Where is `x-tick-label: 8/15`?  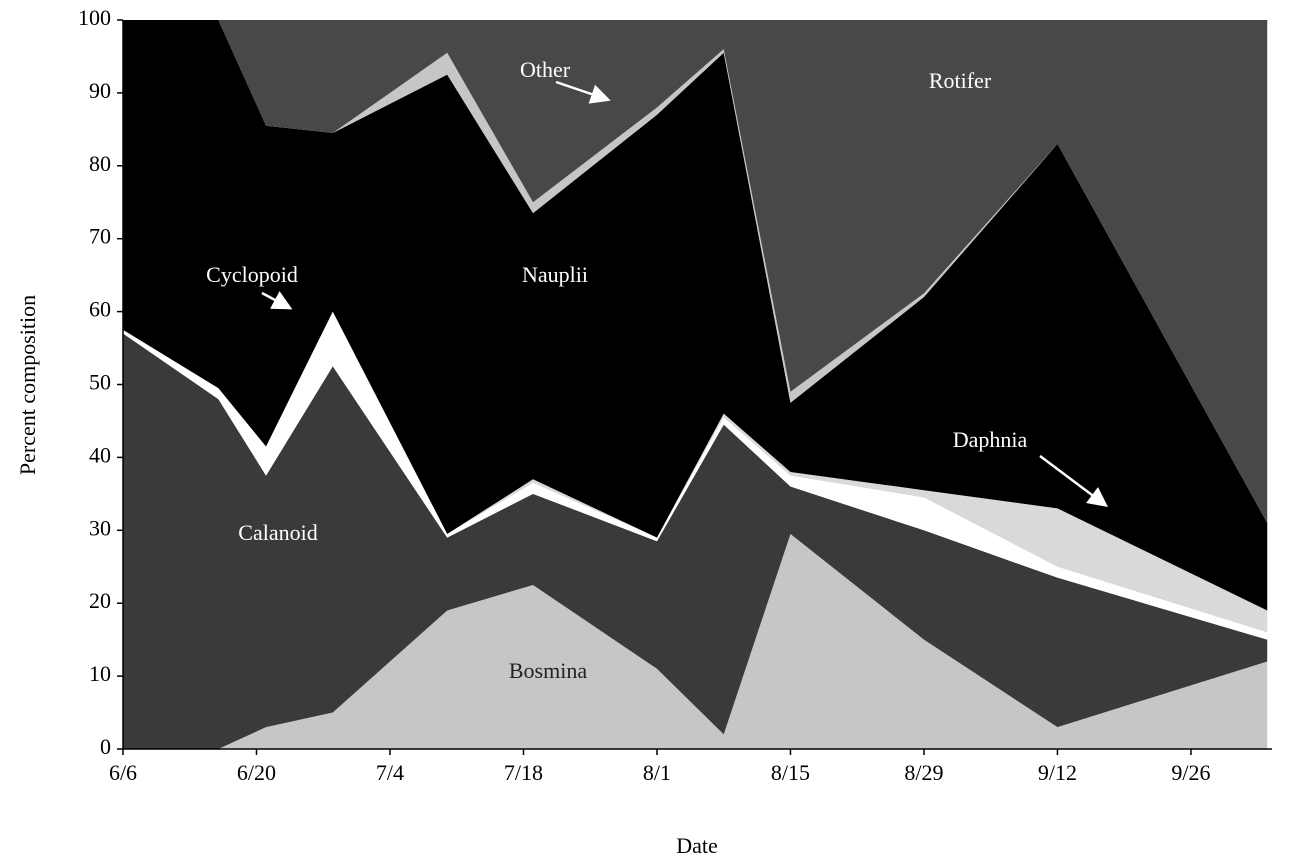
x-tick-label: 8/15 is located at coordinates (790, 772).